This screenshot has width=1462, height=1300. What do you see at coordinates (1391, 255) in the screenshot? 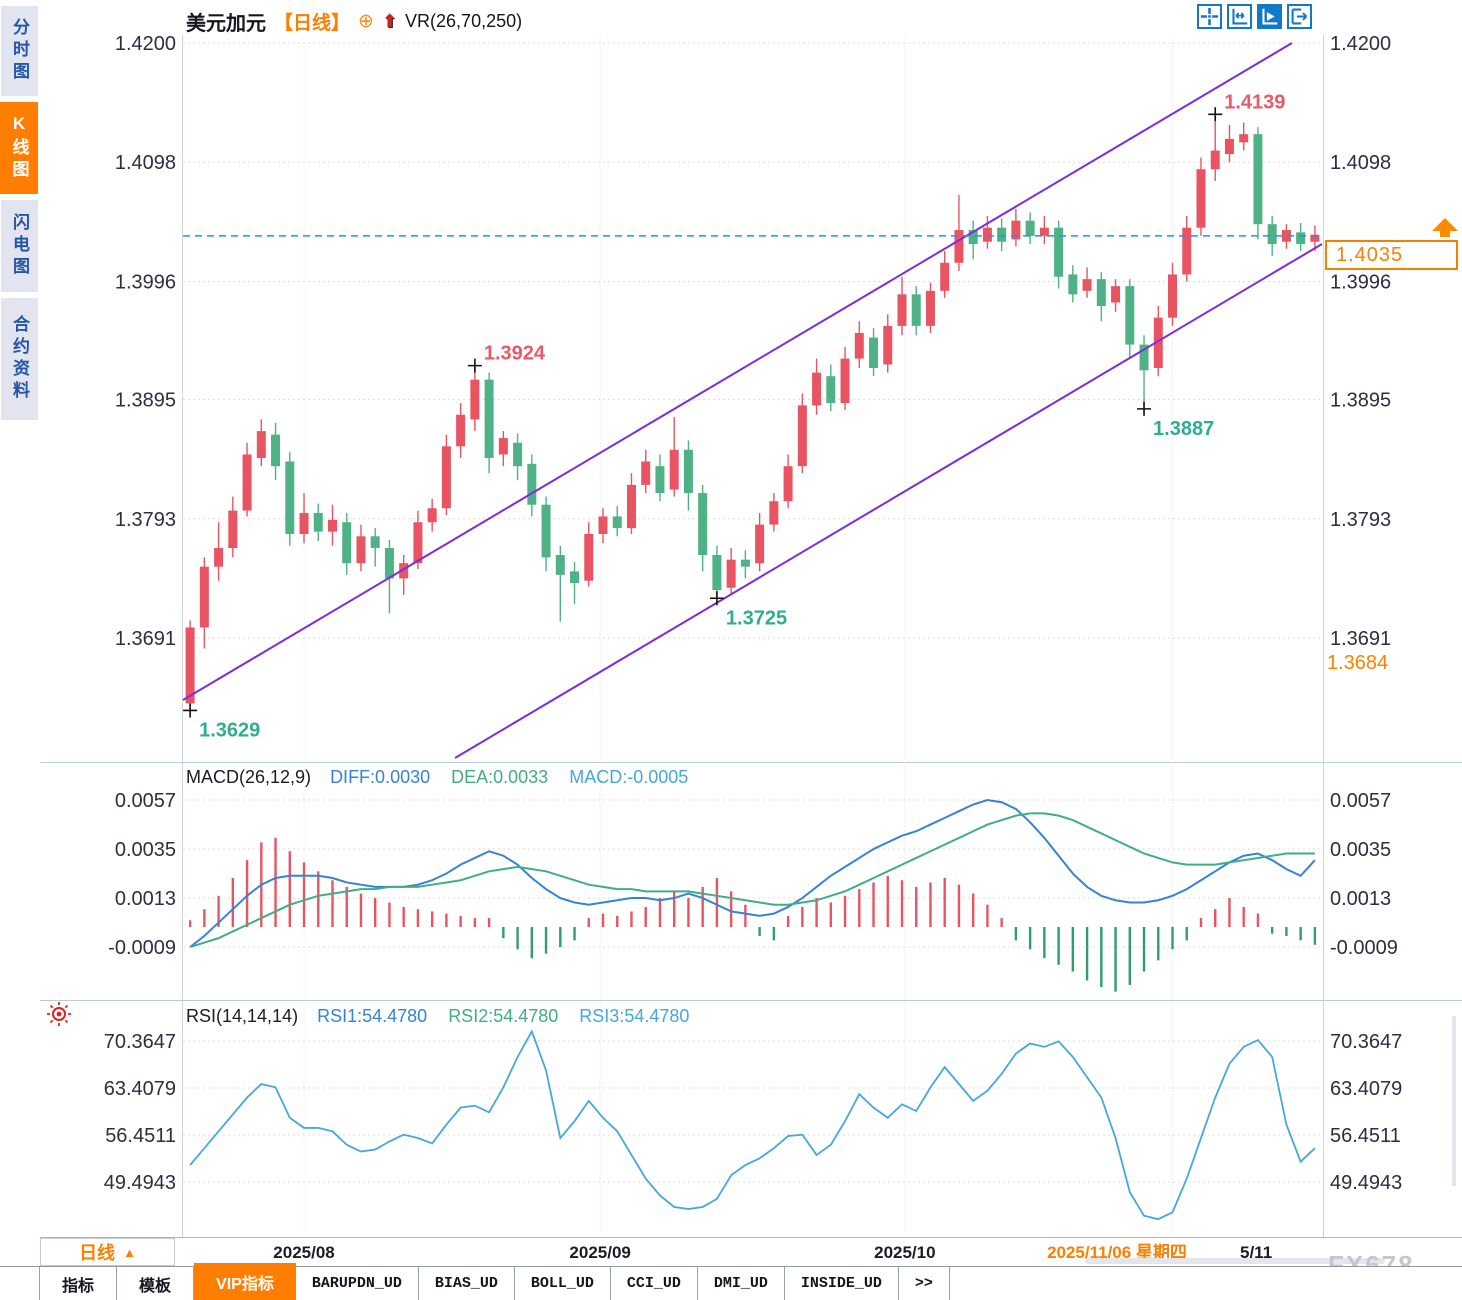
I see `last-price-badge: 1.4035` at bounding box center [1391, 255].